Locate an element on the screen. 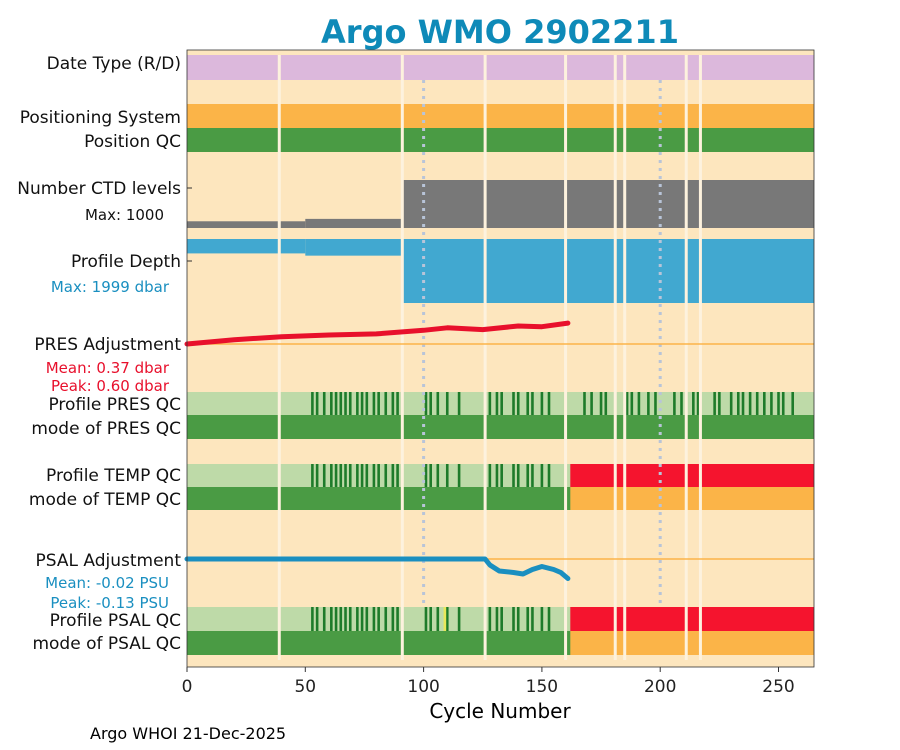  x-tick-label: 150 is located at coordinates (542, 687).